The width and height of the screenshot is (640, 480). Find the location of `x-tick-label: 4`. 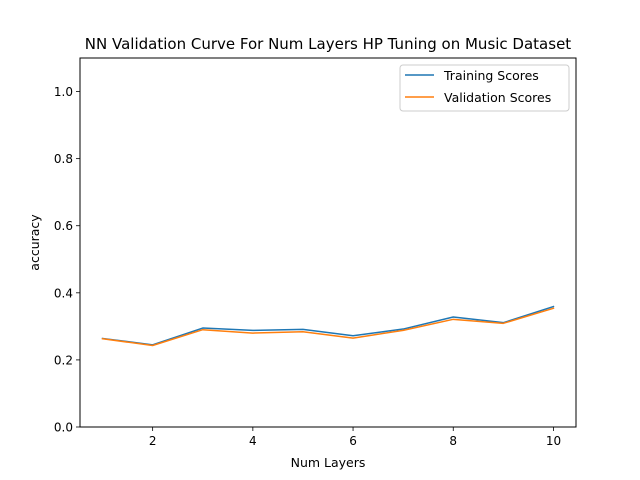

x-tick-label: 4 is located at coordinates (253, 441).